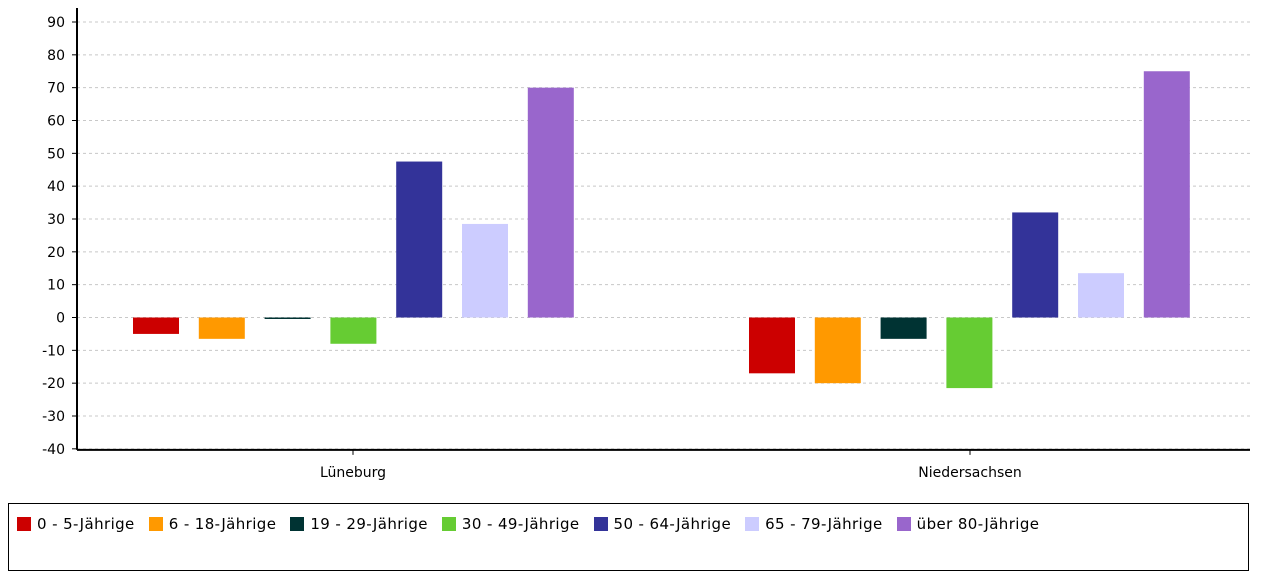 The width and height of the screenshot is (1262, 577). I want to click on legend-label: 0 - 5-Jährige, so click(86, 524).